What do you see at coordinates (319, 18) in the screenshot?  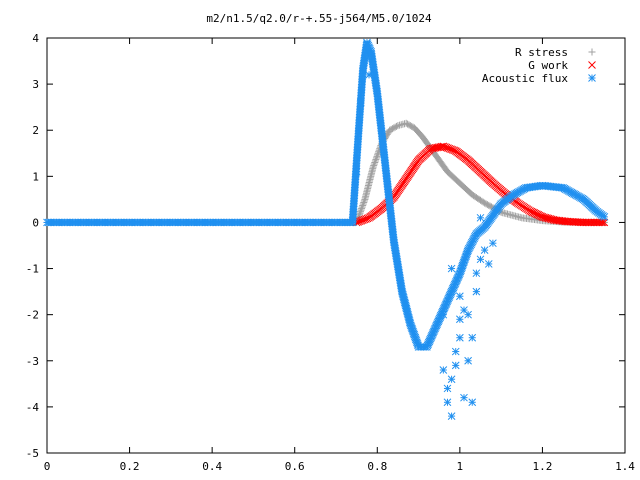 I see `chart-title: m2/n1.5/q2.0/r-+.55-j564/M5.0/1024` at bounding box center [319, 18].